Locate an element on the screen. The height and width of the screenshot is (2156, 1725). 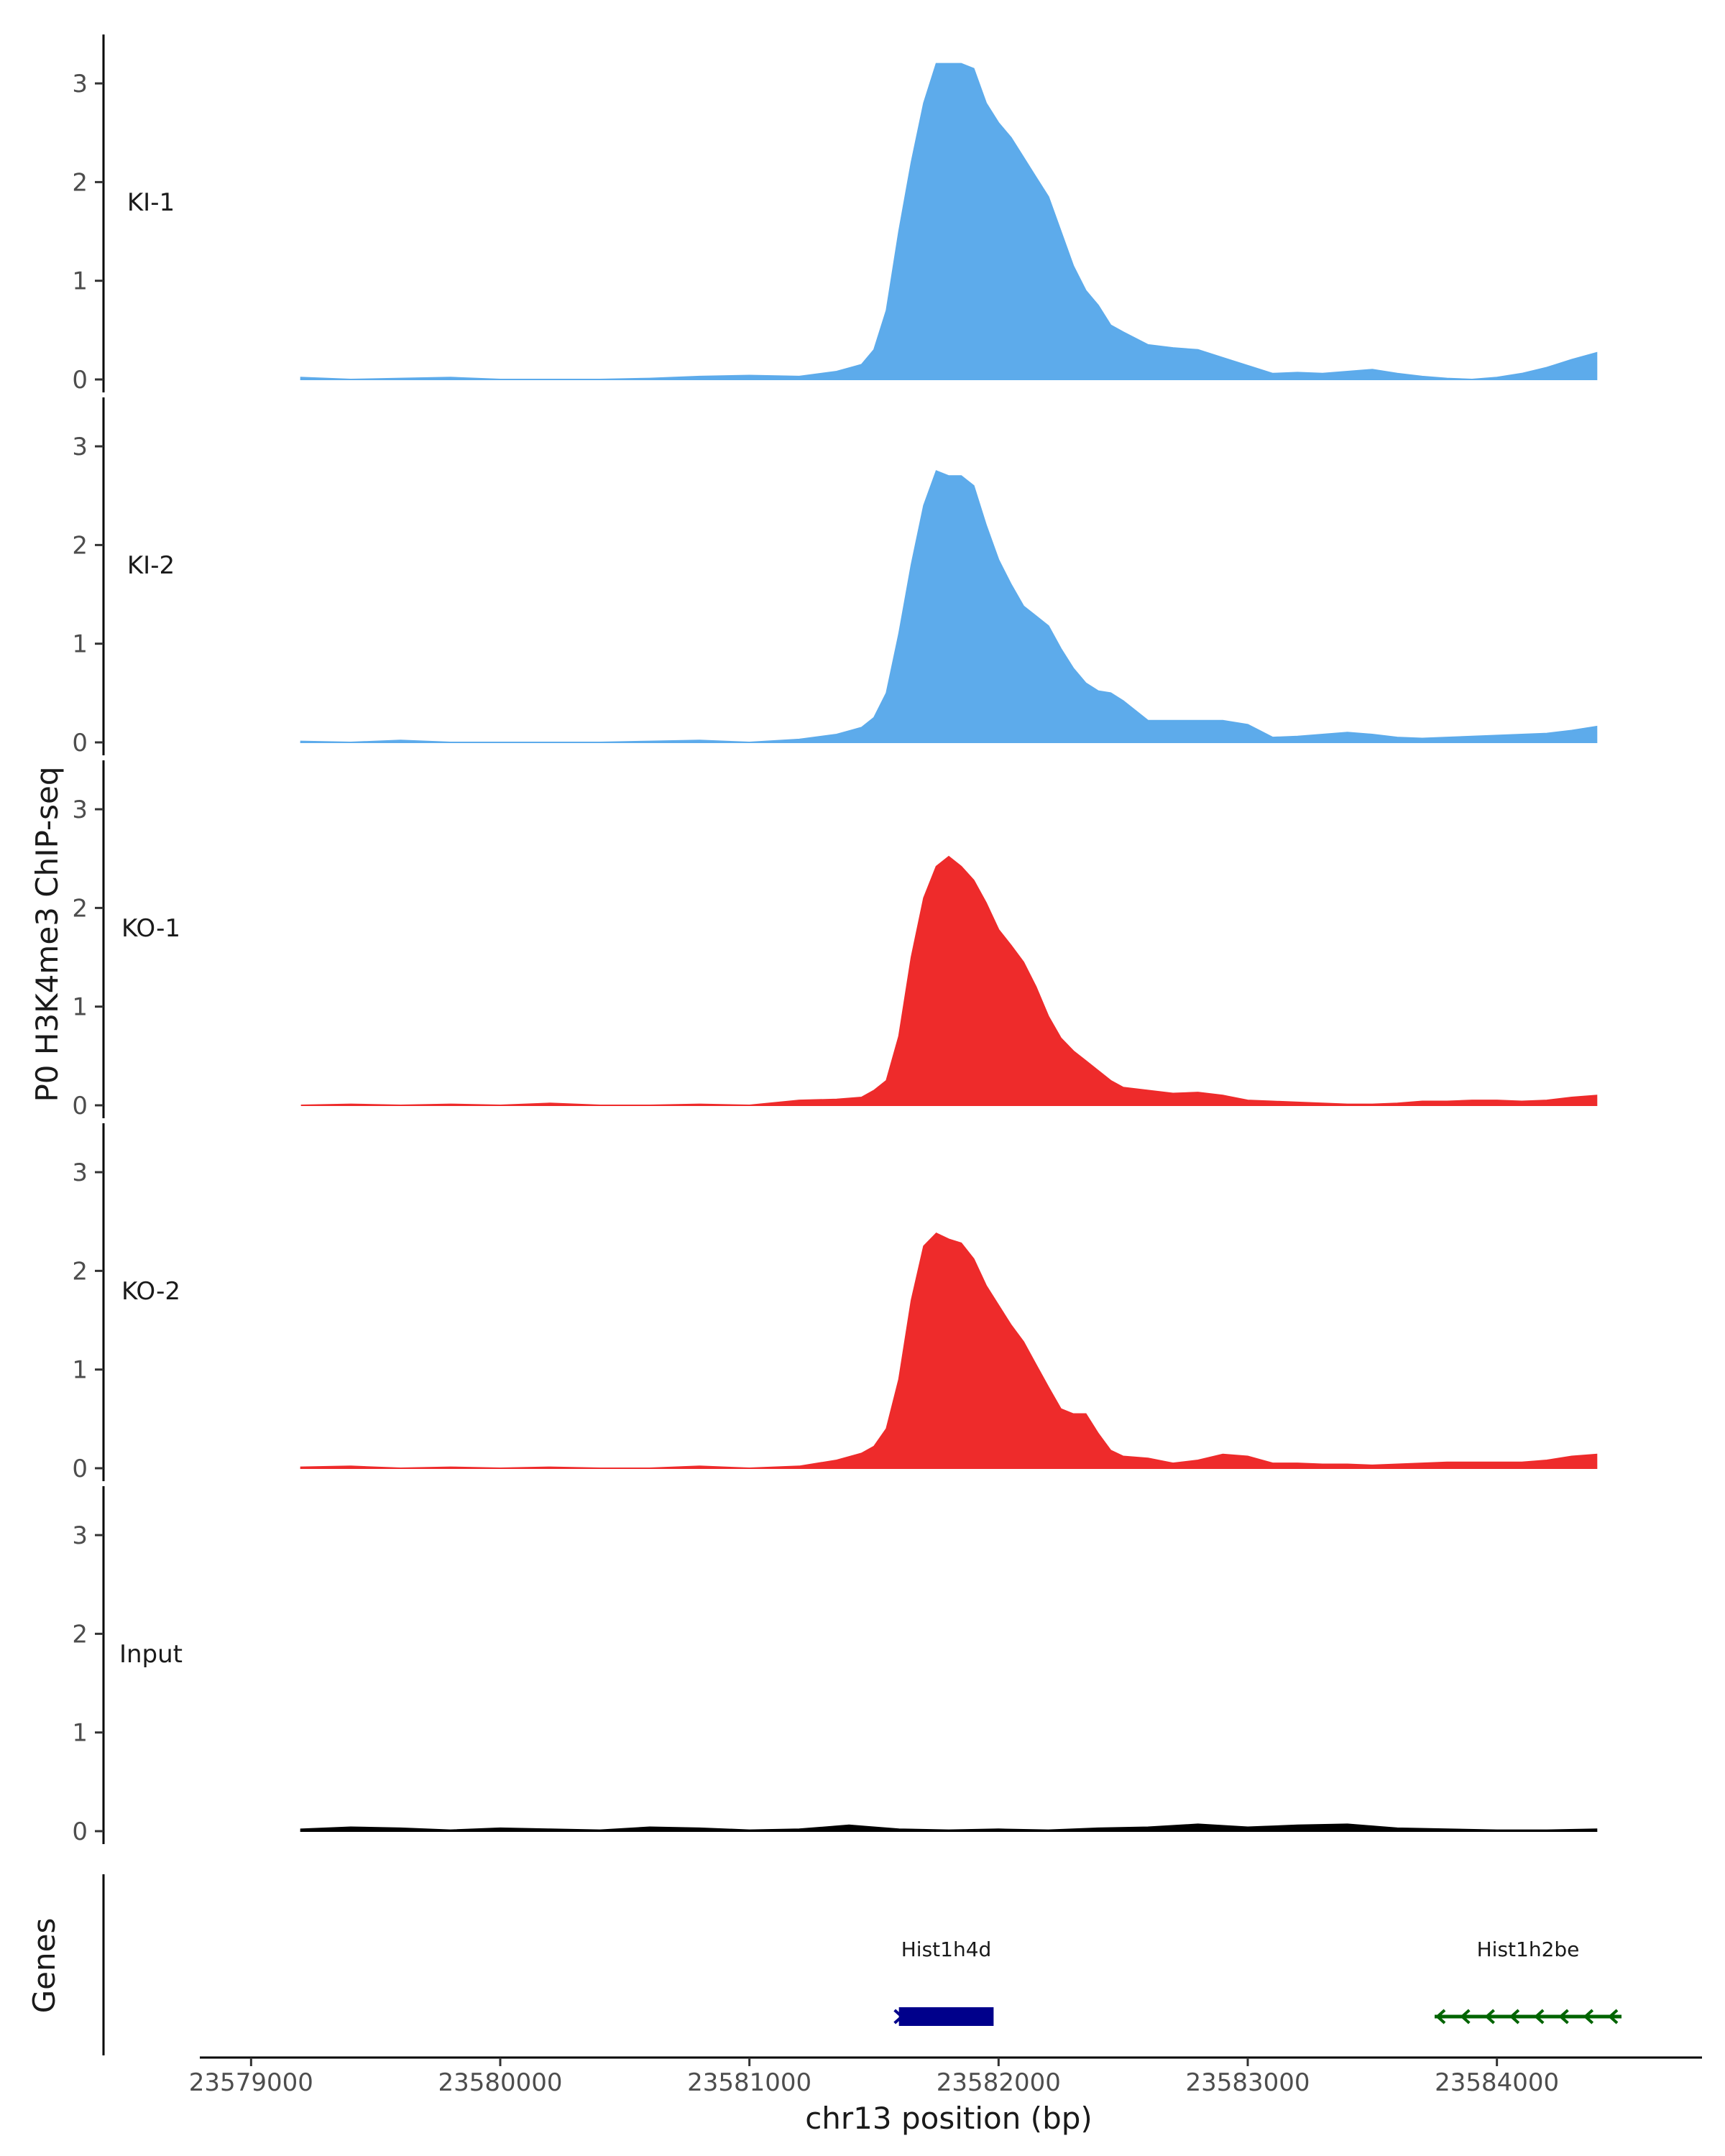
gene-hist1h4d: Hist1h4d is located at coordinates (943, 1982).